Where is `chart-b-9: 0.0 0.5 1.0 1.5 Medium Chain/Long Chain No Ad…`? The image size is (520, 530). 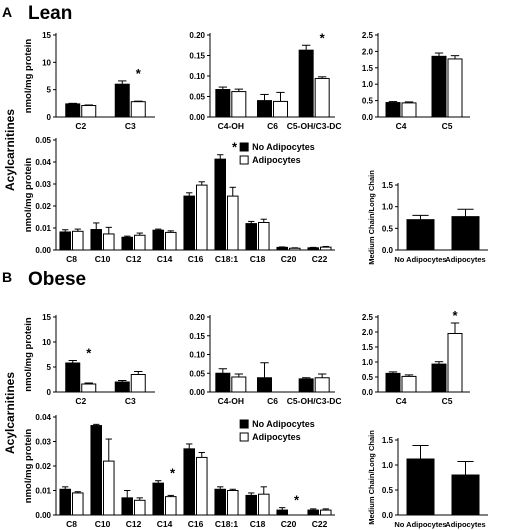 chart-b-9: 0.0 0.5 1.0 1.5 Medium Chain/Long Chain No Ad… is located at coordinates (427, 479).